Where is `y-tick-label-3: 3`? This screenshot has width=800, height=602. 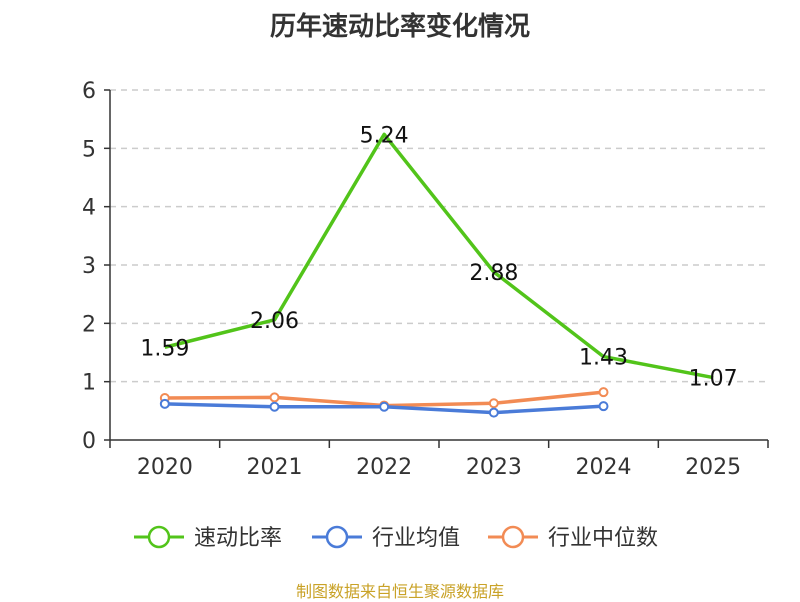 y-tick-label-3: 3 is located at coordinates (89, 266).